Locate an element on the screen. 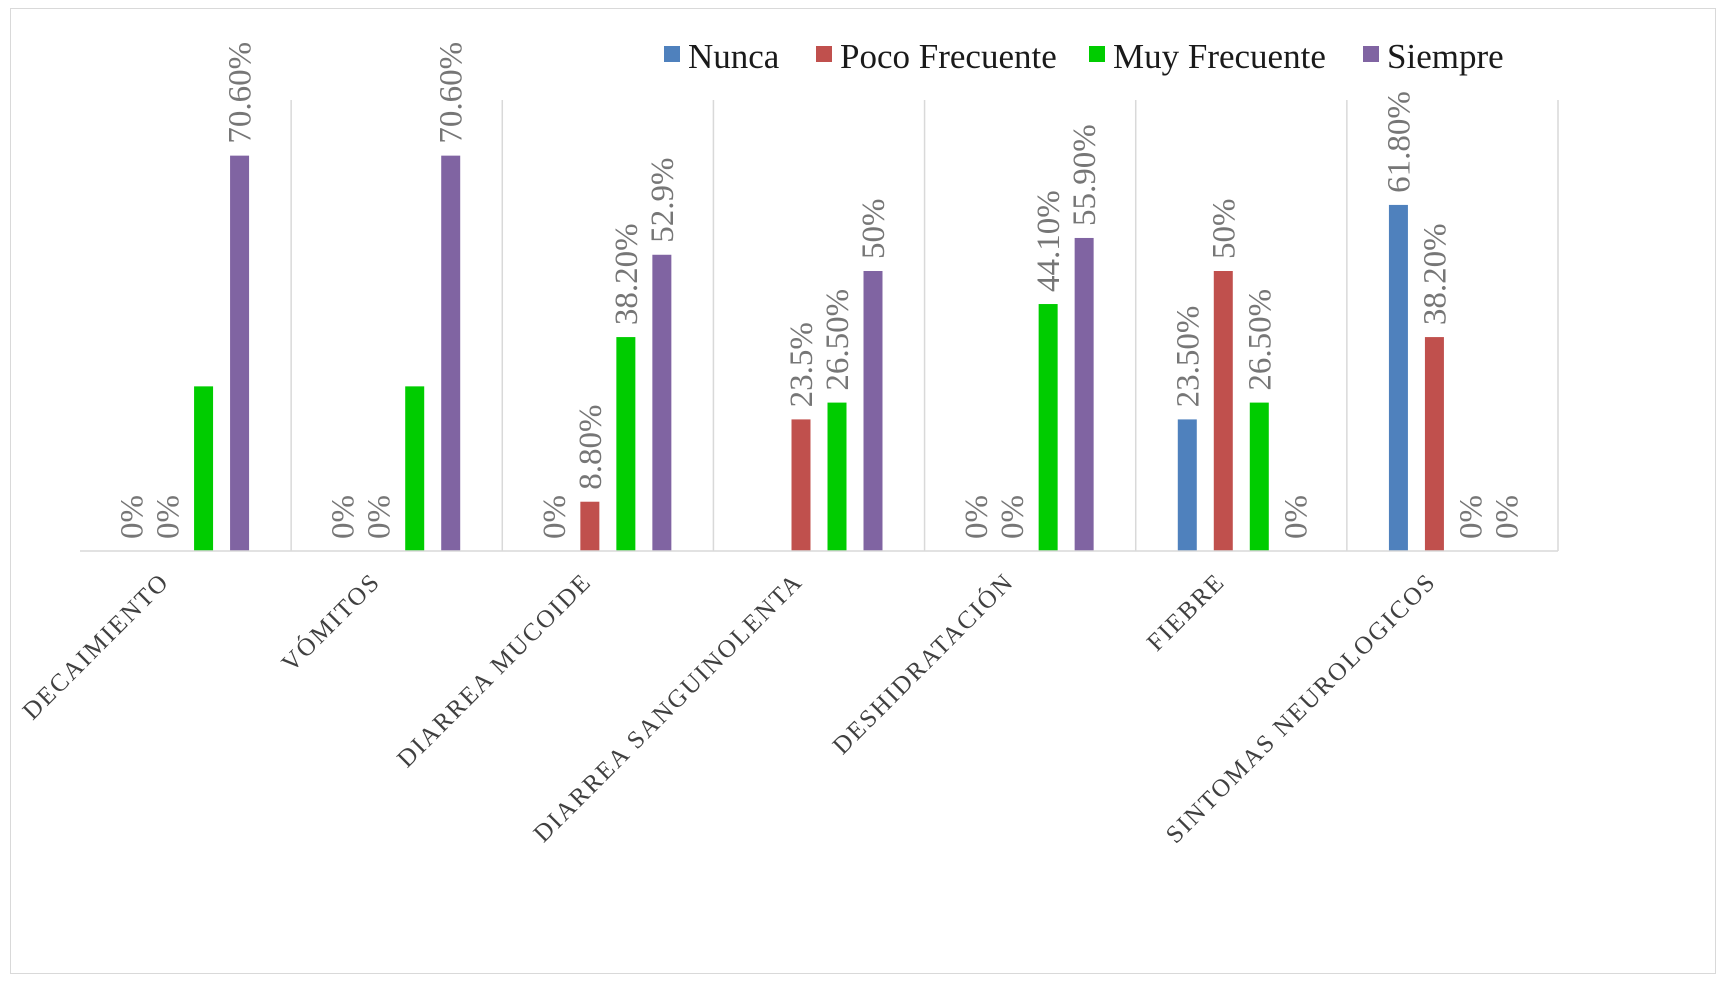 The height and width of the screenshot is (982, 1726). data-label-muy-frecuente-fiebre: 26.50% is located at coordinates (1260, 340).